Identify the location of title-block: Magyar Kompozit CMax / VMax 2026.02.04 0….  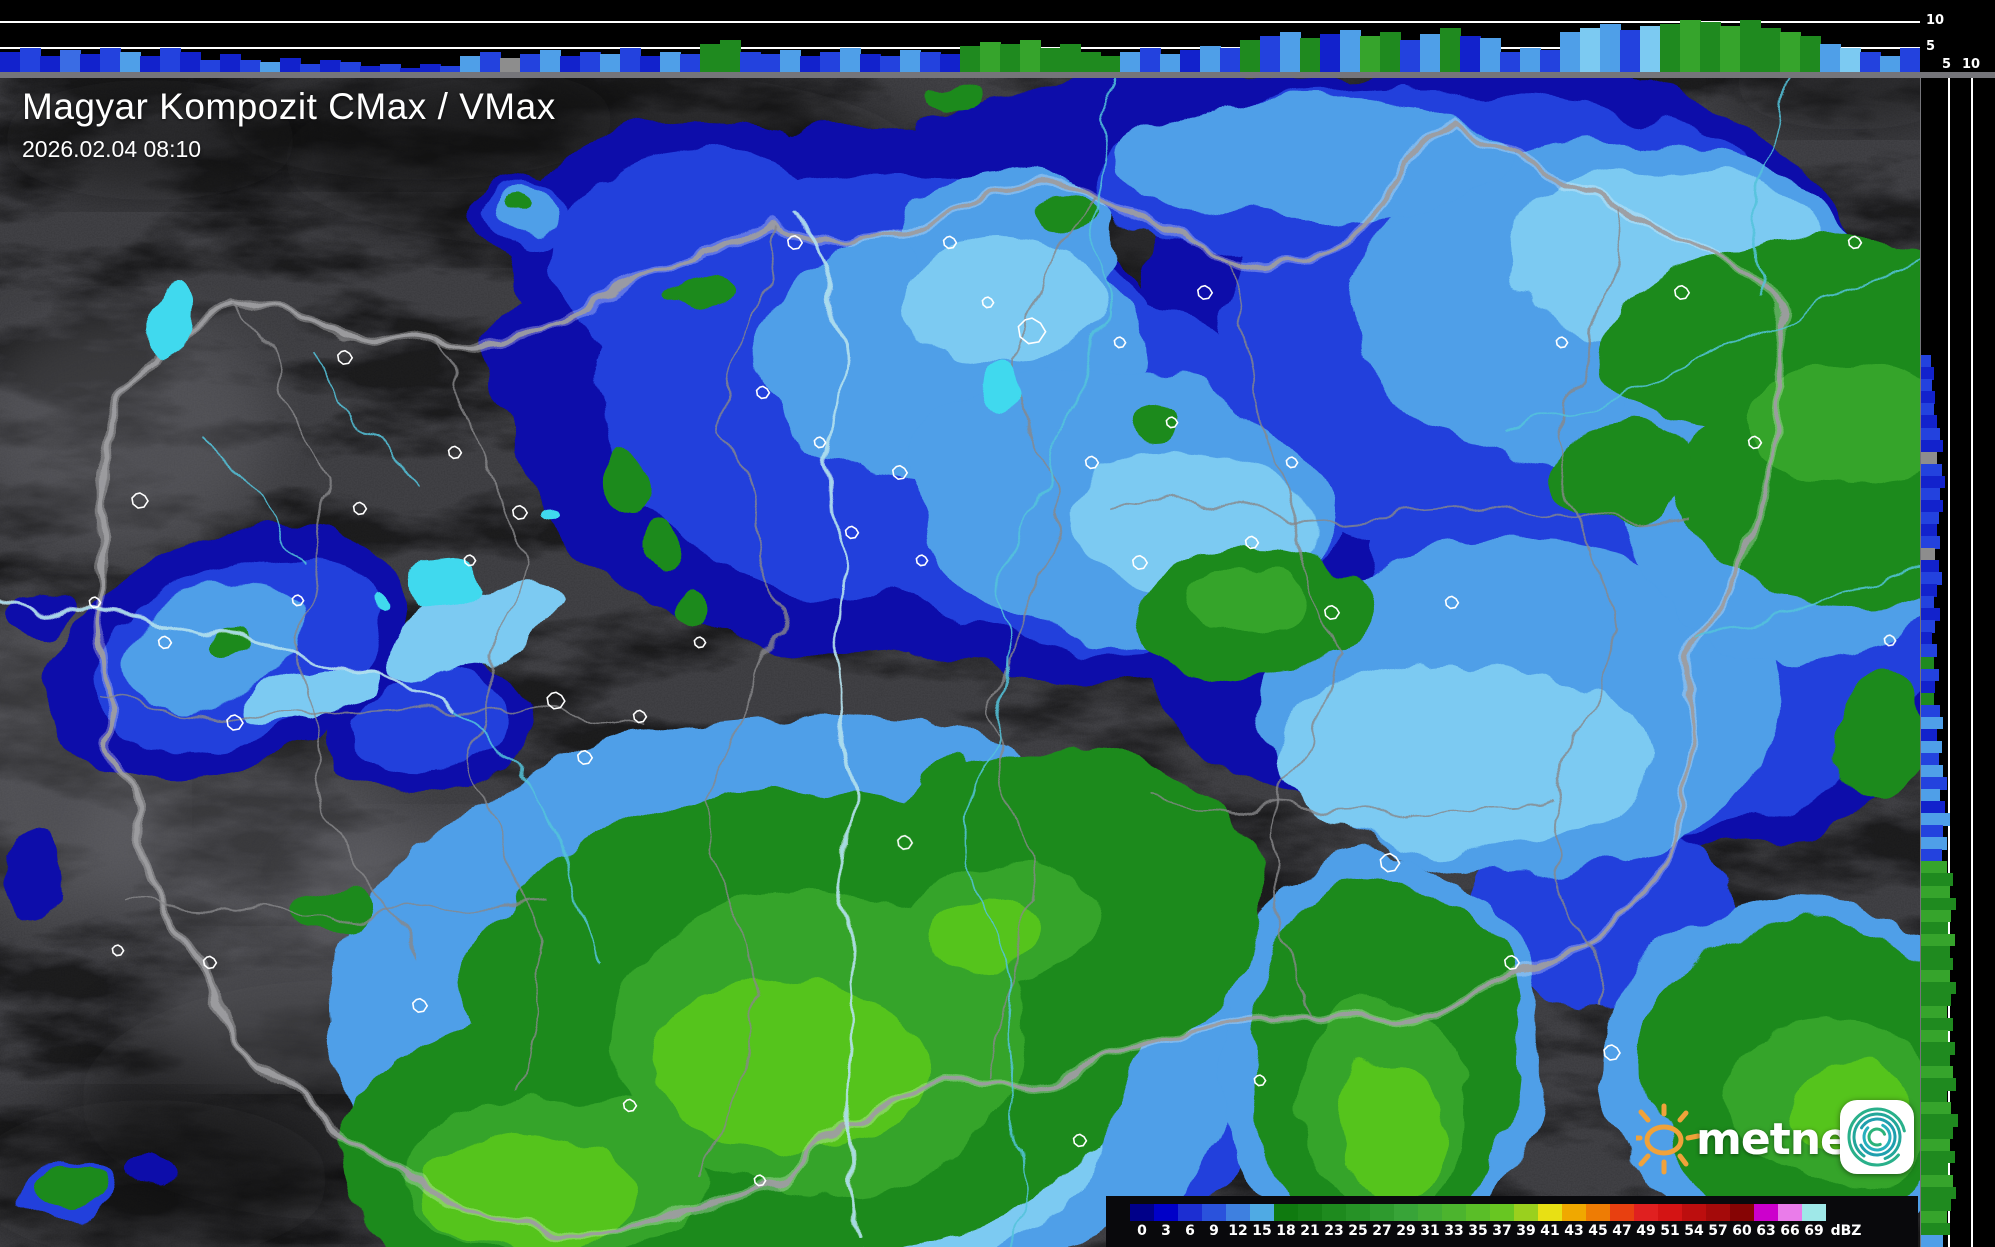
(289, 124).